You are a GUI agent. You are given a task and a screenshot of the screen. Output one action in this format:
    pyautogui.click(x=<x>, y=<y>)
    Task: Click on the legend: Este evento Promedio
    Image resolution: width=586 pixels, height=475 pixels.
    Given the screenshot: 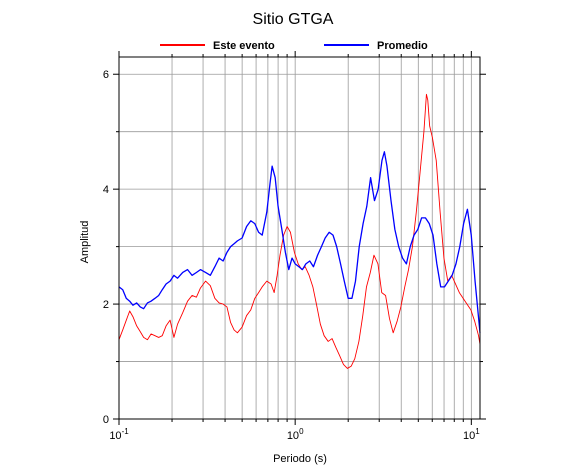 What is the action you would take?
    pyautogui.click(x=294, y=46)
    